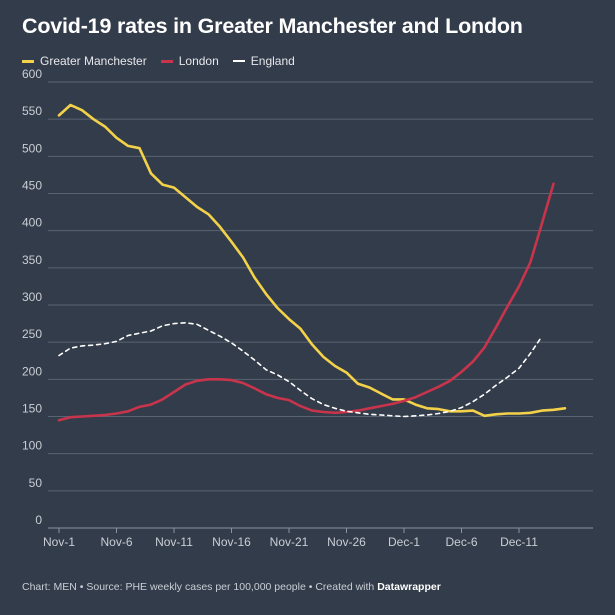  I want to click on legend-label-england: England, so click(272, 61).